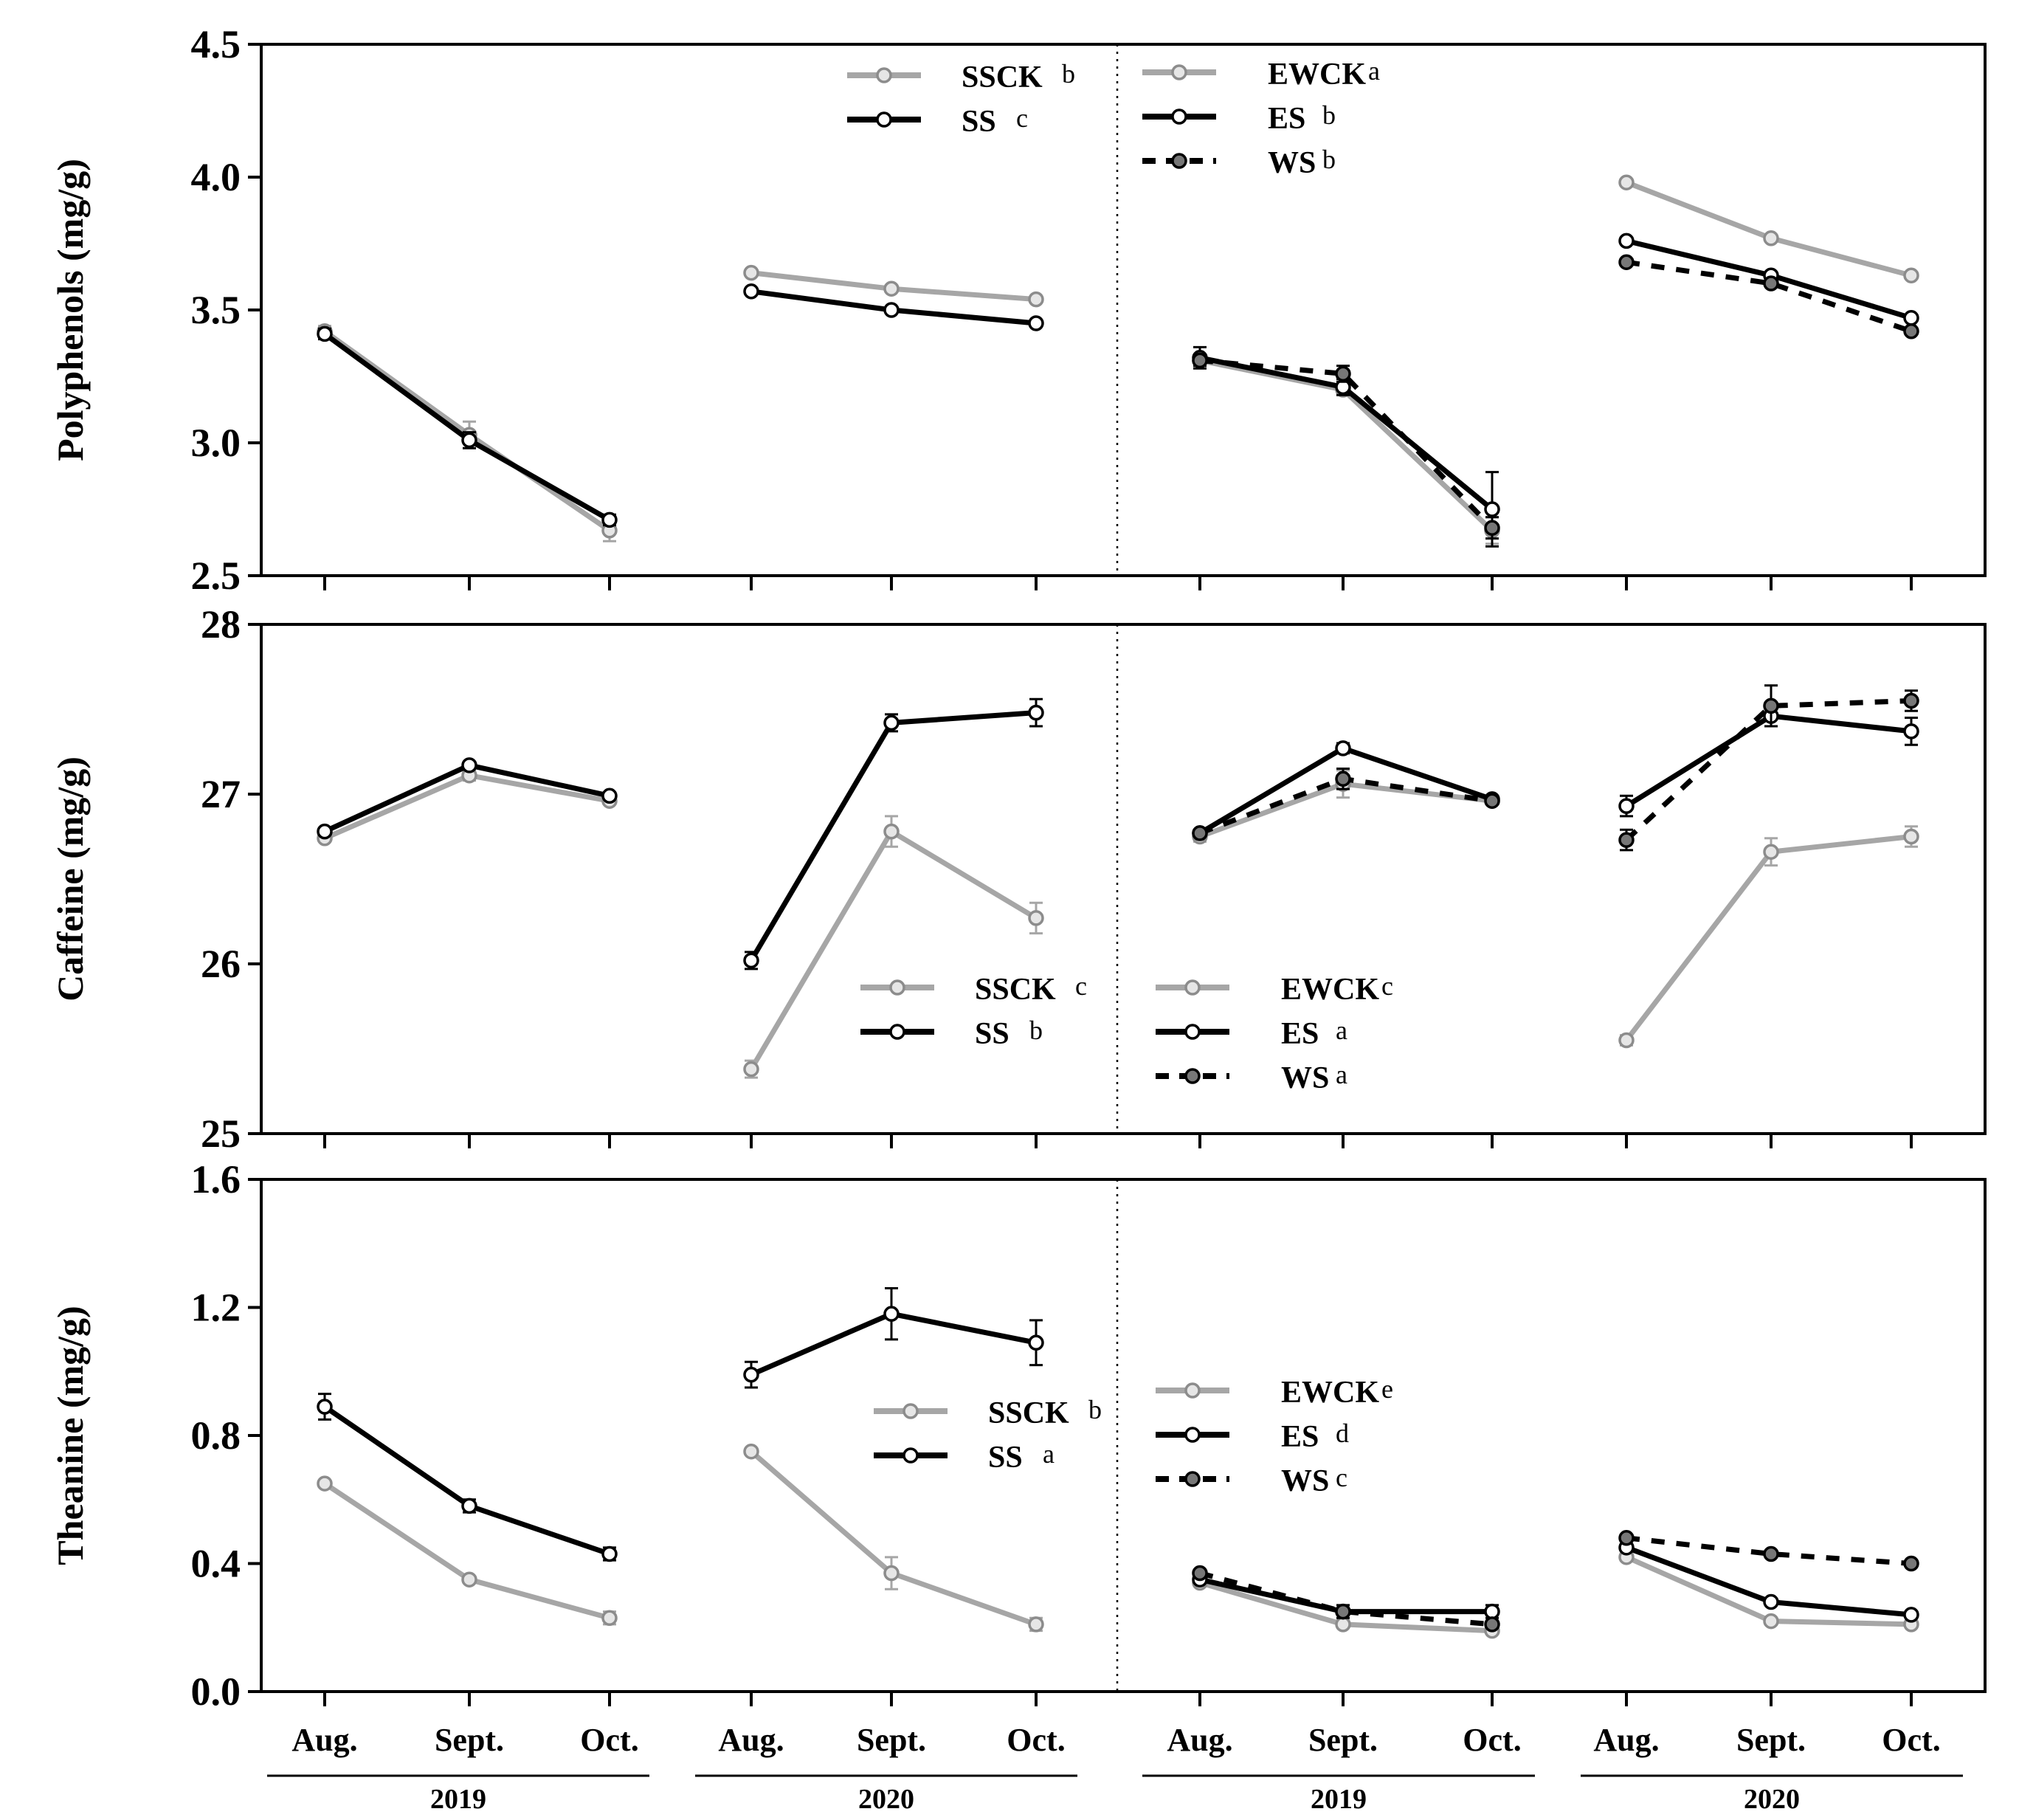  What do you see at coordinates (221, 794) in the screenshot?
I see `y-tick-label: 27` at bounding box center [221, 794].